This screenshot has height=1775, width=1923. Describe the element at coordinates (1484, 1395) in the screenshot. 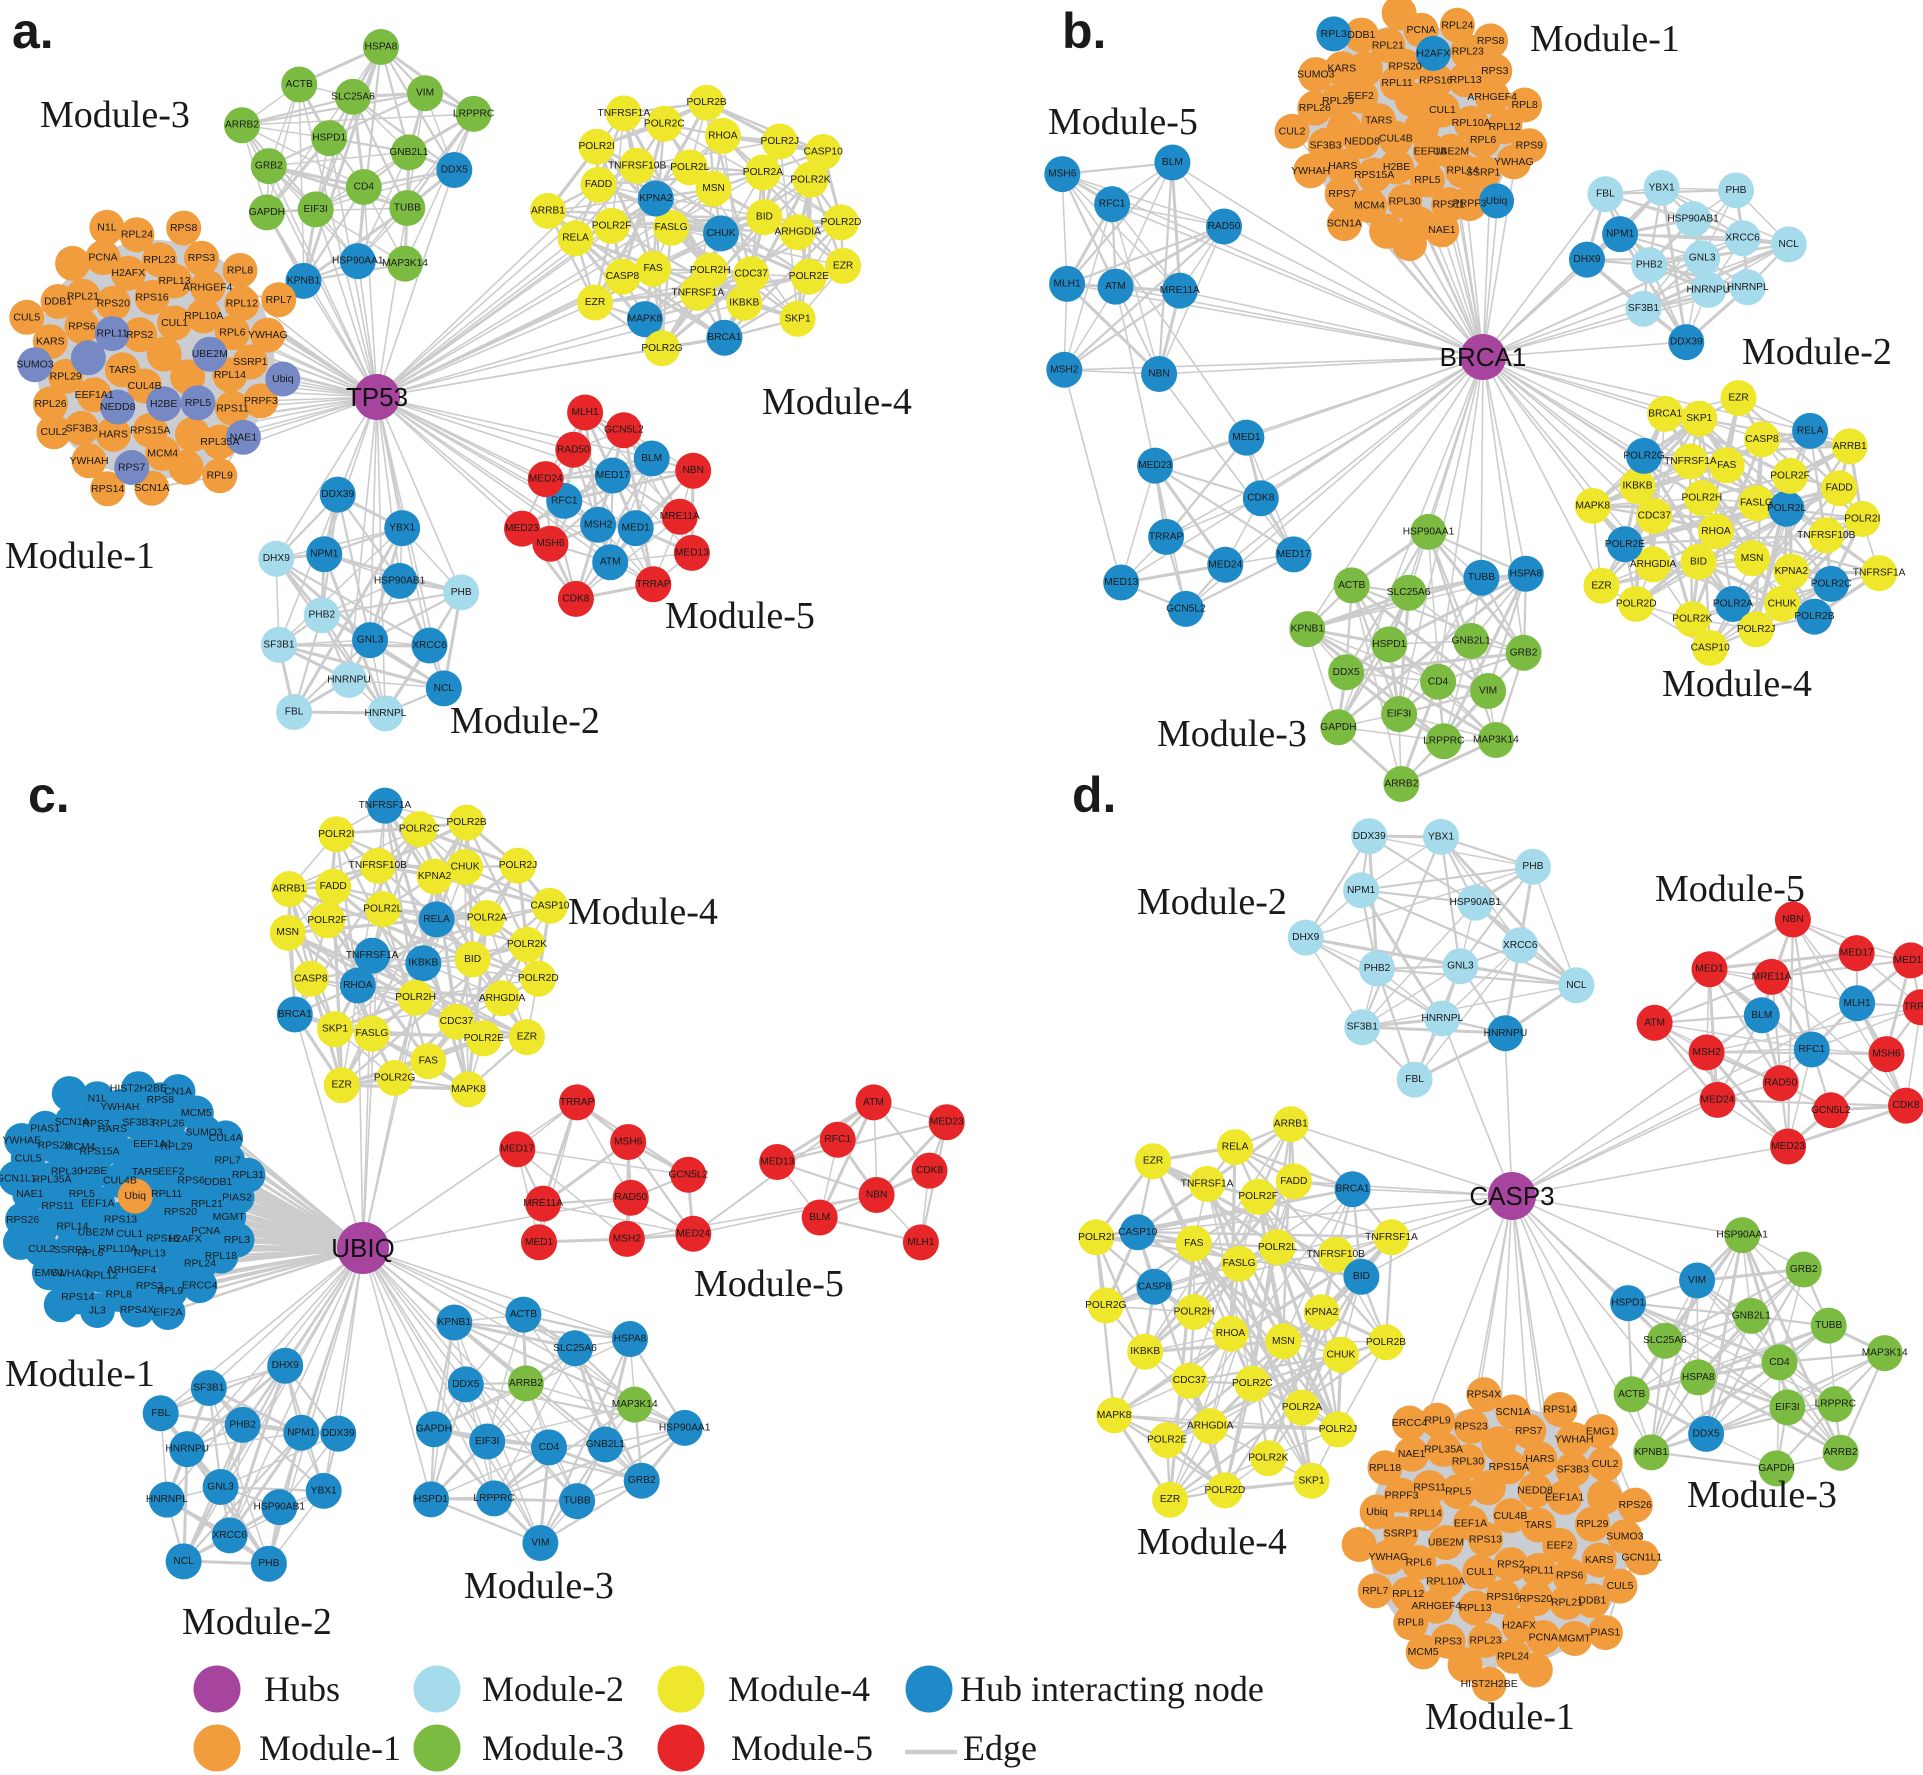

I see `svg-text: RPS4X` at that location.